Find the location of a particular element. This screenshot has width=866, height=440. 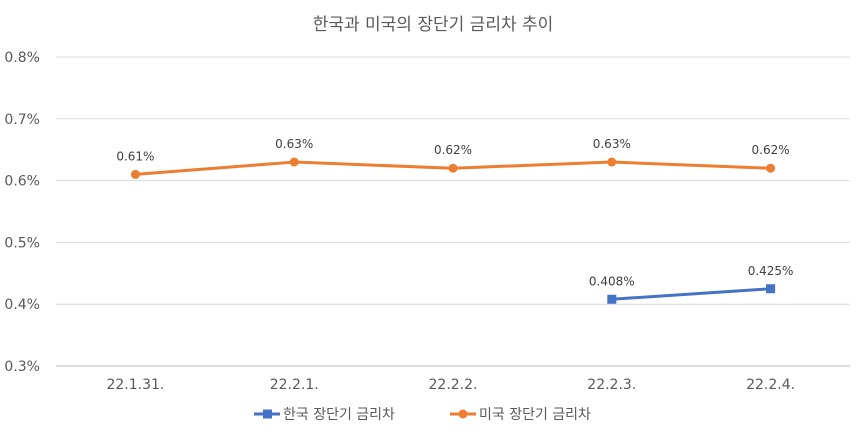

data-label: 0.61% is located at coordinates (135, 156).